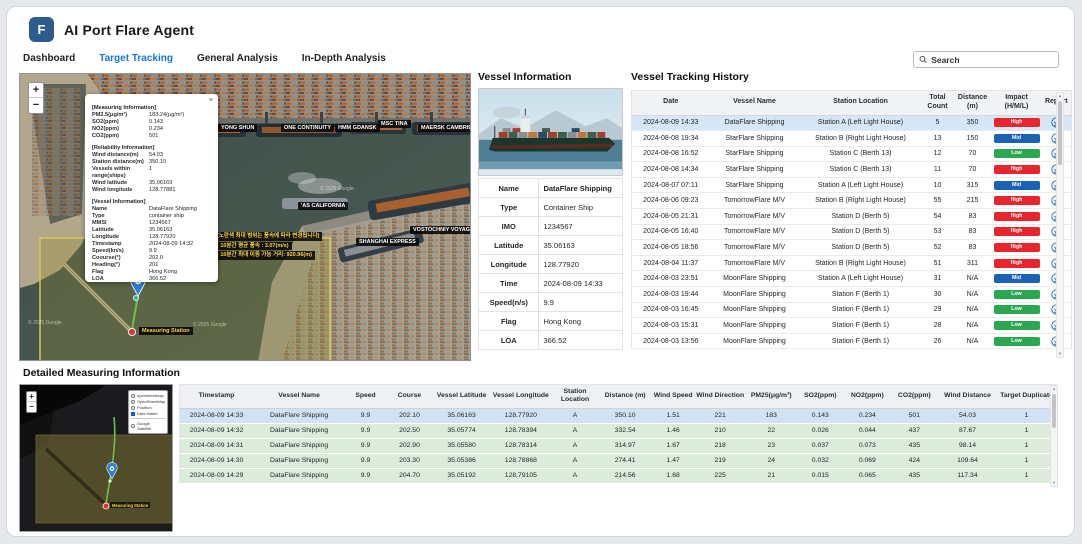 The width and height of the screenshot is (1082, 544). What do you see at coordinates (972, 169) in the screenshot?
I see `cell-distance: 70` at bounding box center [972, 169].